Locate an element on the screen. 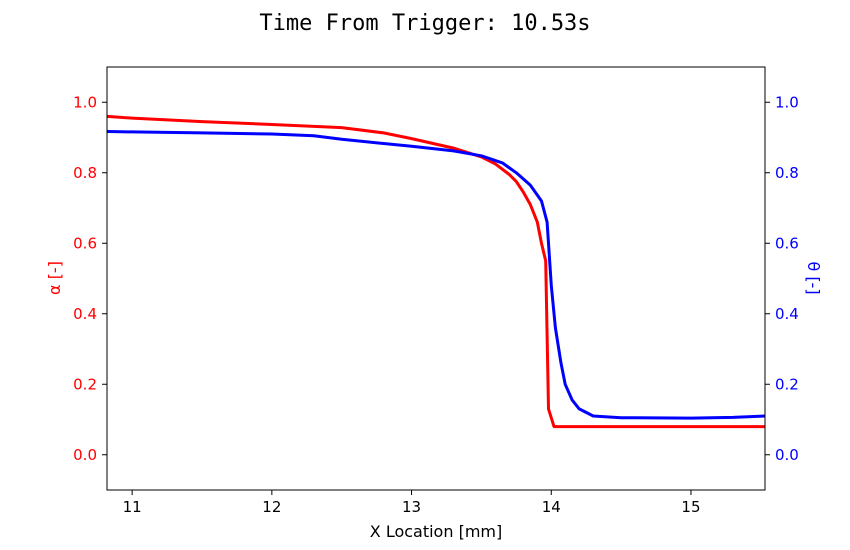 The height and width of the screenshot is (550, 850). left-tick-label: 0.2 is located at coordinates (85, 384).